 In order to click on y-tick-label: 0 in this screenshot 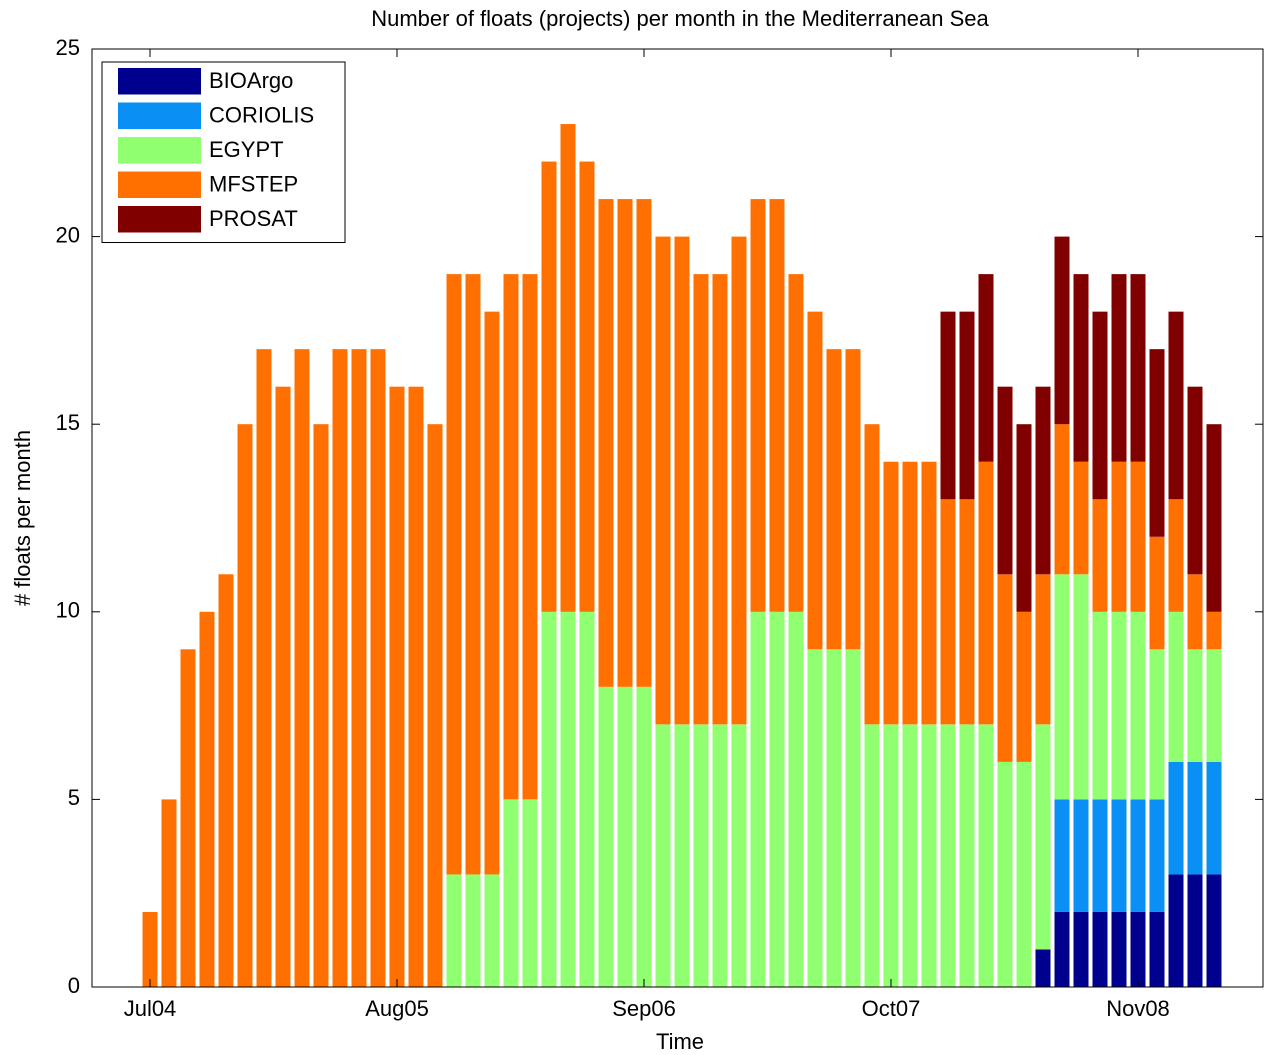, I will do `click(74, 985)`.